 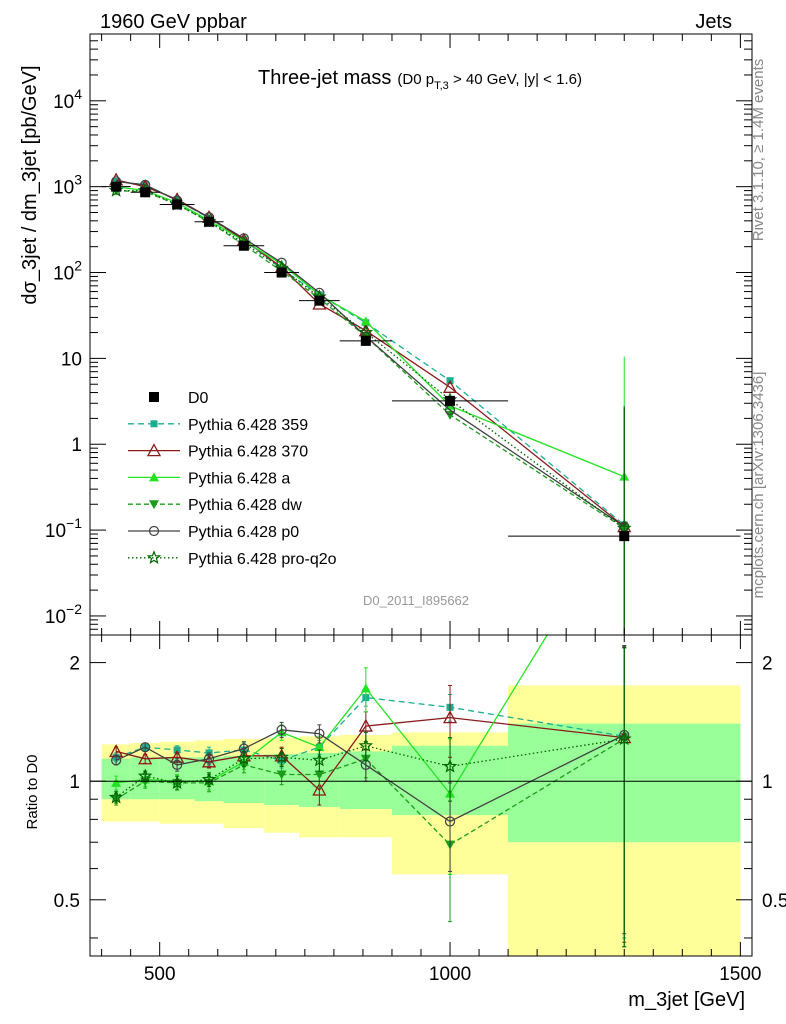 I want to click on legend-label-2: Pythia 6.428 370, so click(x=248, y=452).